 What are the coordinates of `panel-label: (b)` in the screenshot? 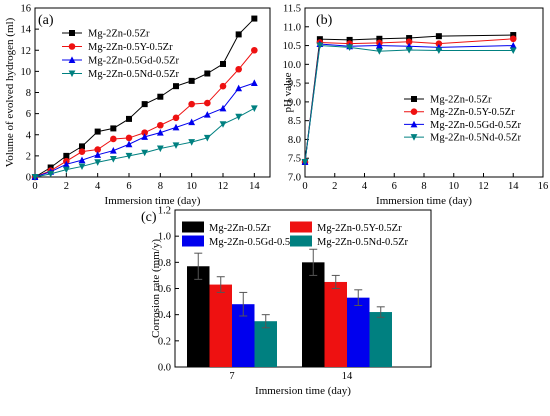 It's located at (324, 20).